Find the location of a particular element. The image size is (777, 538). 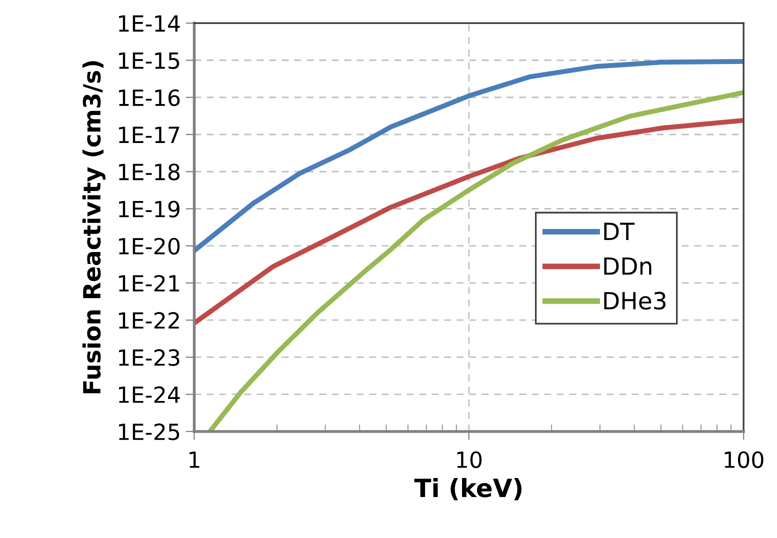

legend-label: DHe3 is located at coordinates (635, 301).